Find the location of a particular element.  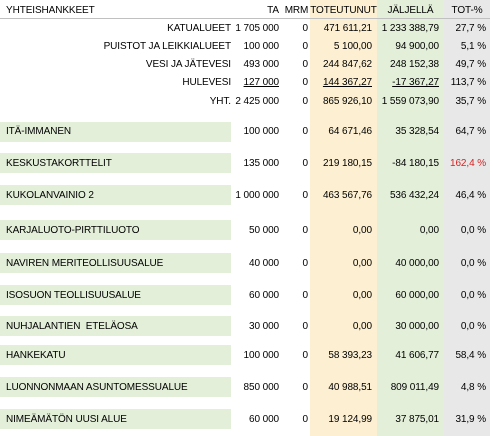

sub-row-pct: 49,7 % is located at coordinates (470, 64).